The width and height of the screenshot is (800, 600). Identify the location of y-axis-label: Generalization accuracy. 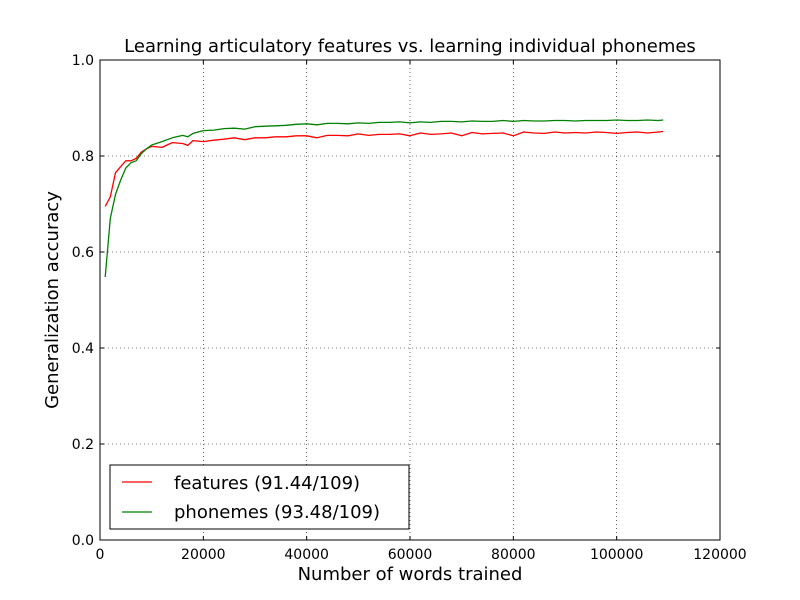
(52, 300).